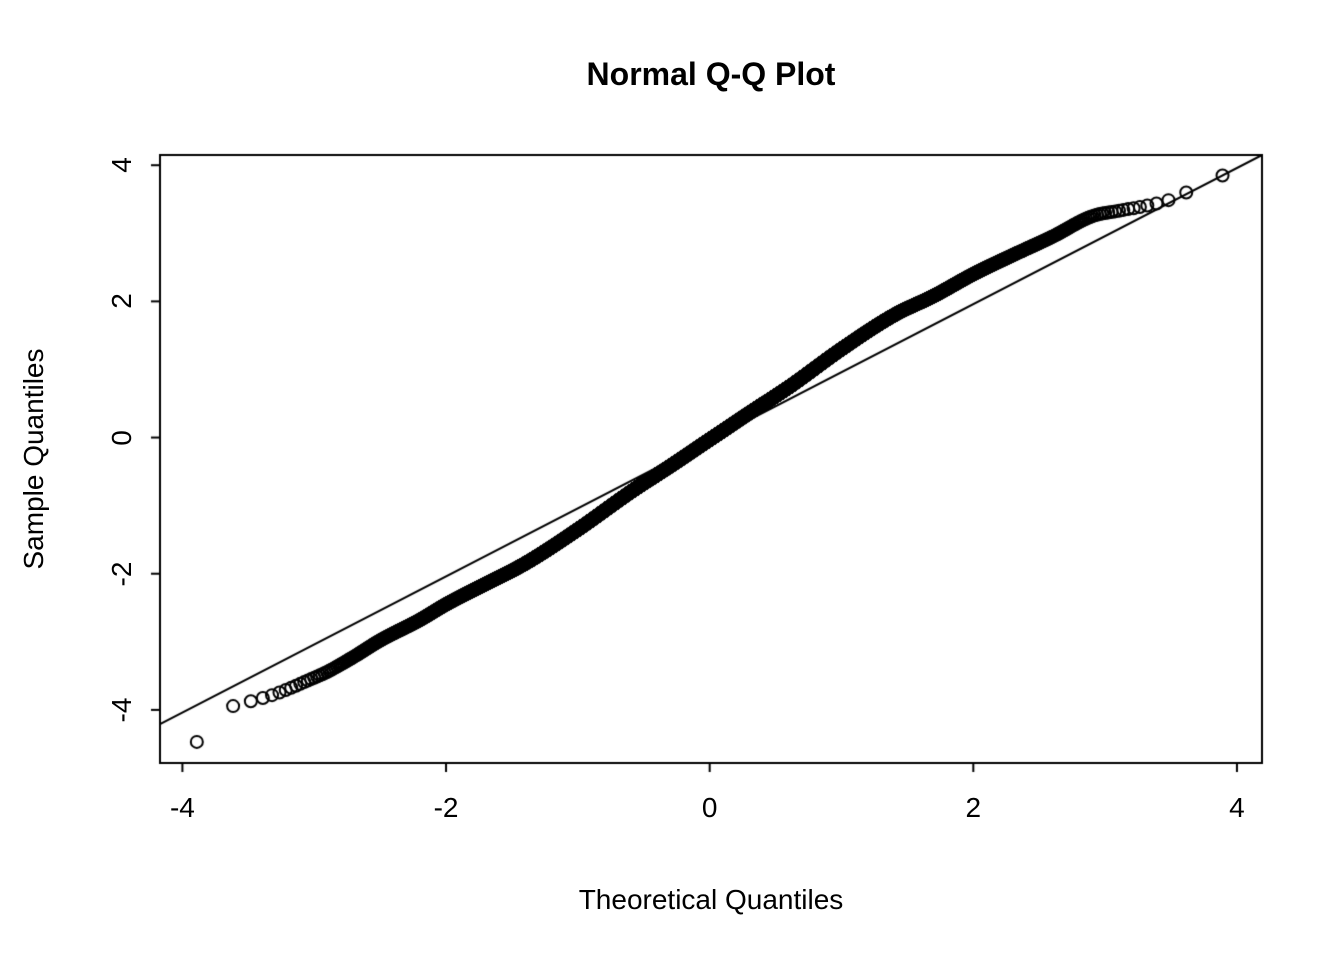 Image resolution: width=1344 pixels, height=960 pixels. What do you see at coordinates (121, 710) in the screenshot?
I see `y-tick-label: -4` at bounding box center [121, 710].